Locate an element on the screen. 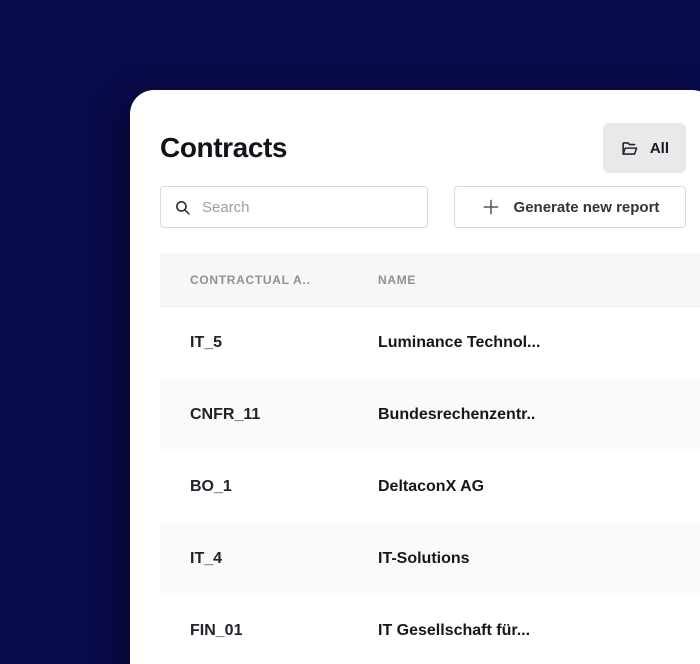 The height and width of the screenshot is (664, 700). table-row: CNFR_11 Bundesrechenzentr.. is located at coordinates (430, 415).